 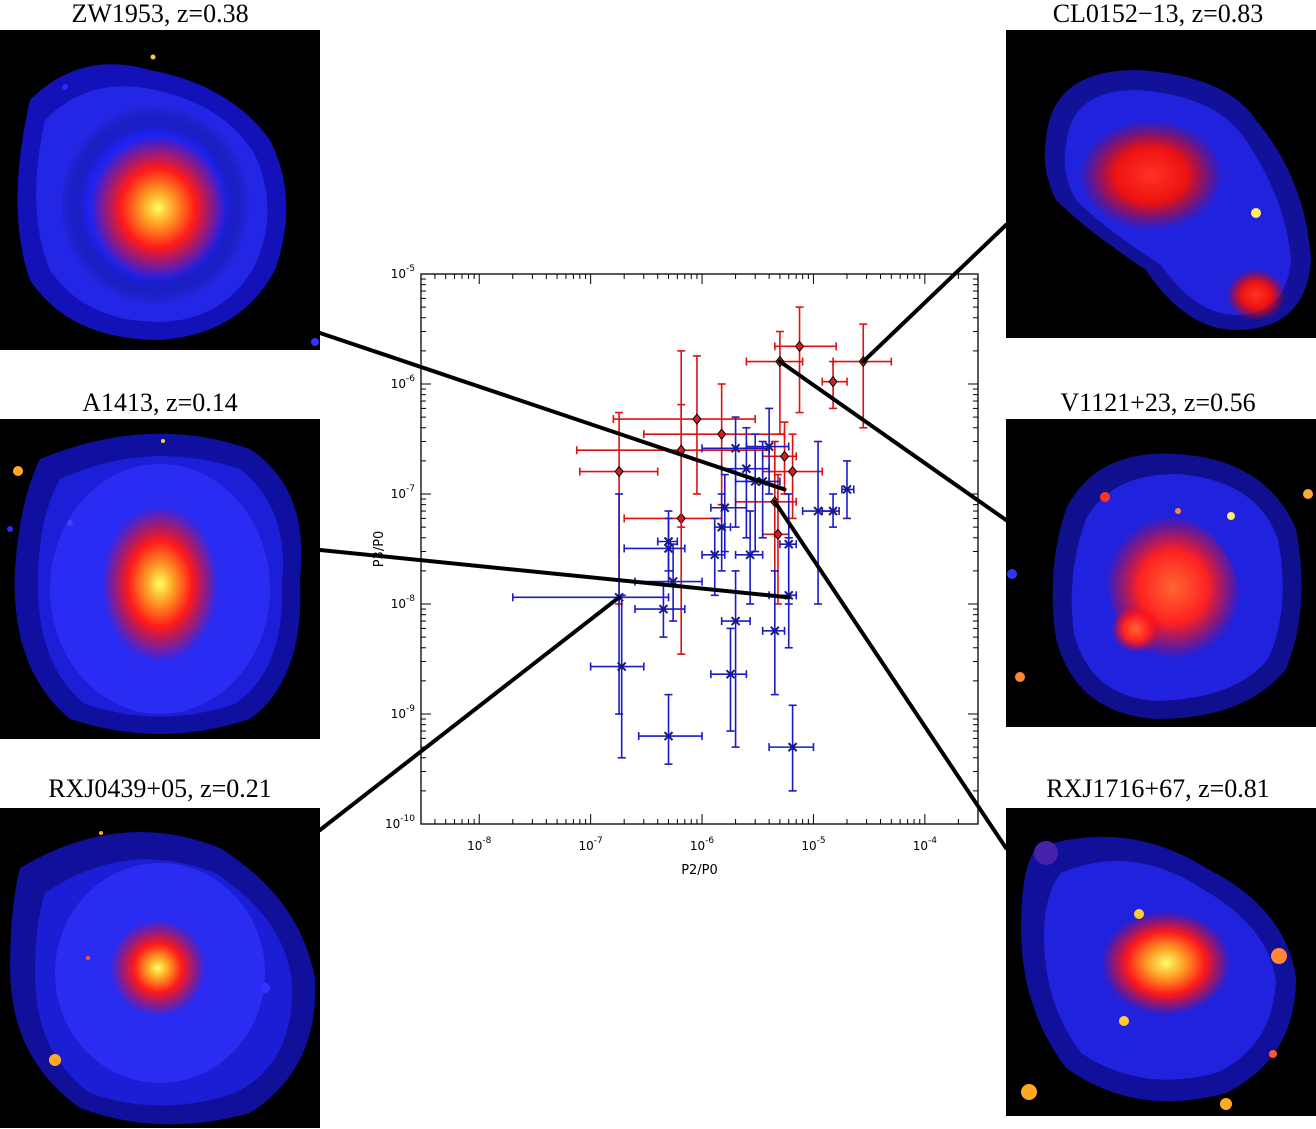 I want to click on x-axis-label: P2/P0, so click(x=699, y=870).